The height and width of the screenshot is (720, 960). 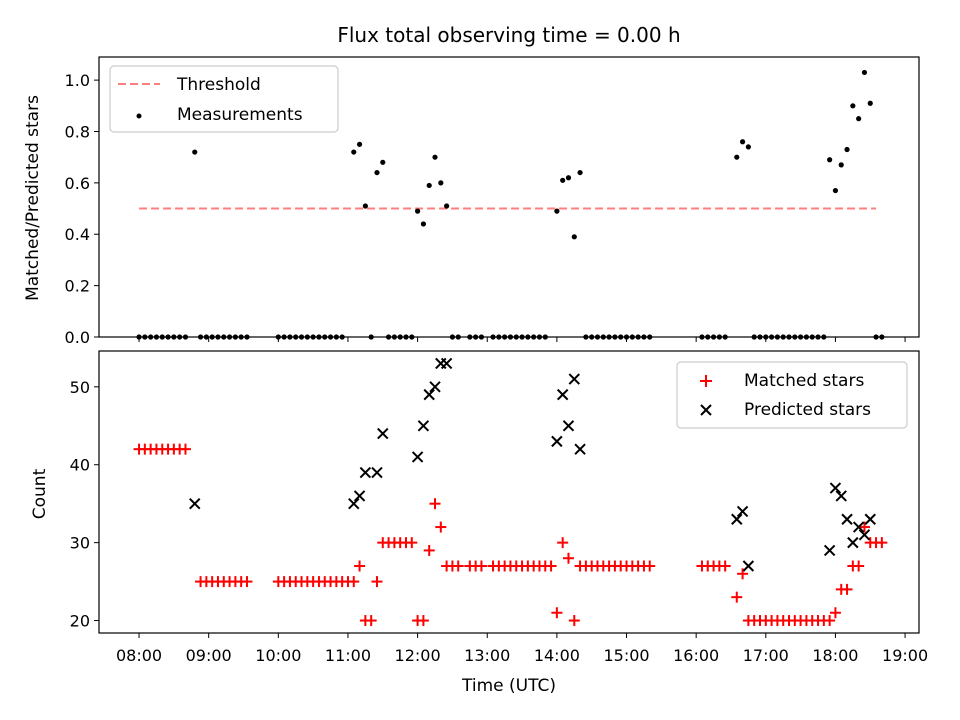 I want to click on legend-threshold-label: Threshold, so click(x=218, y=85).